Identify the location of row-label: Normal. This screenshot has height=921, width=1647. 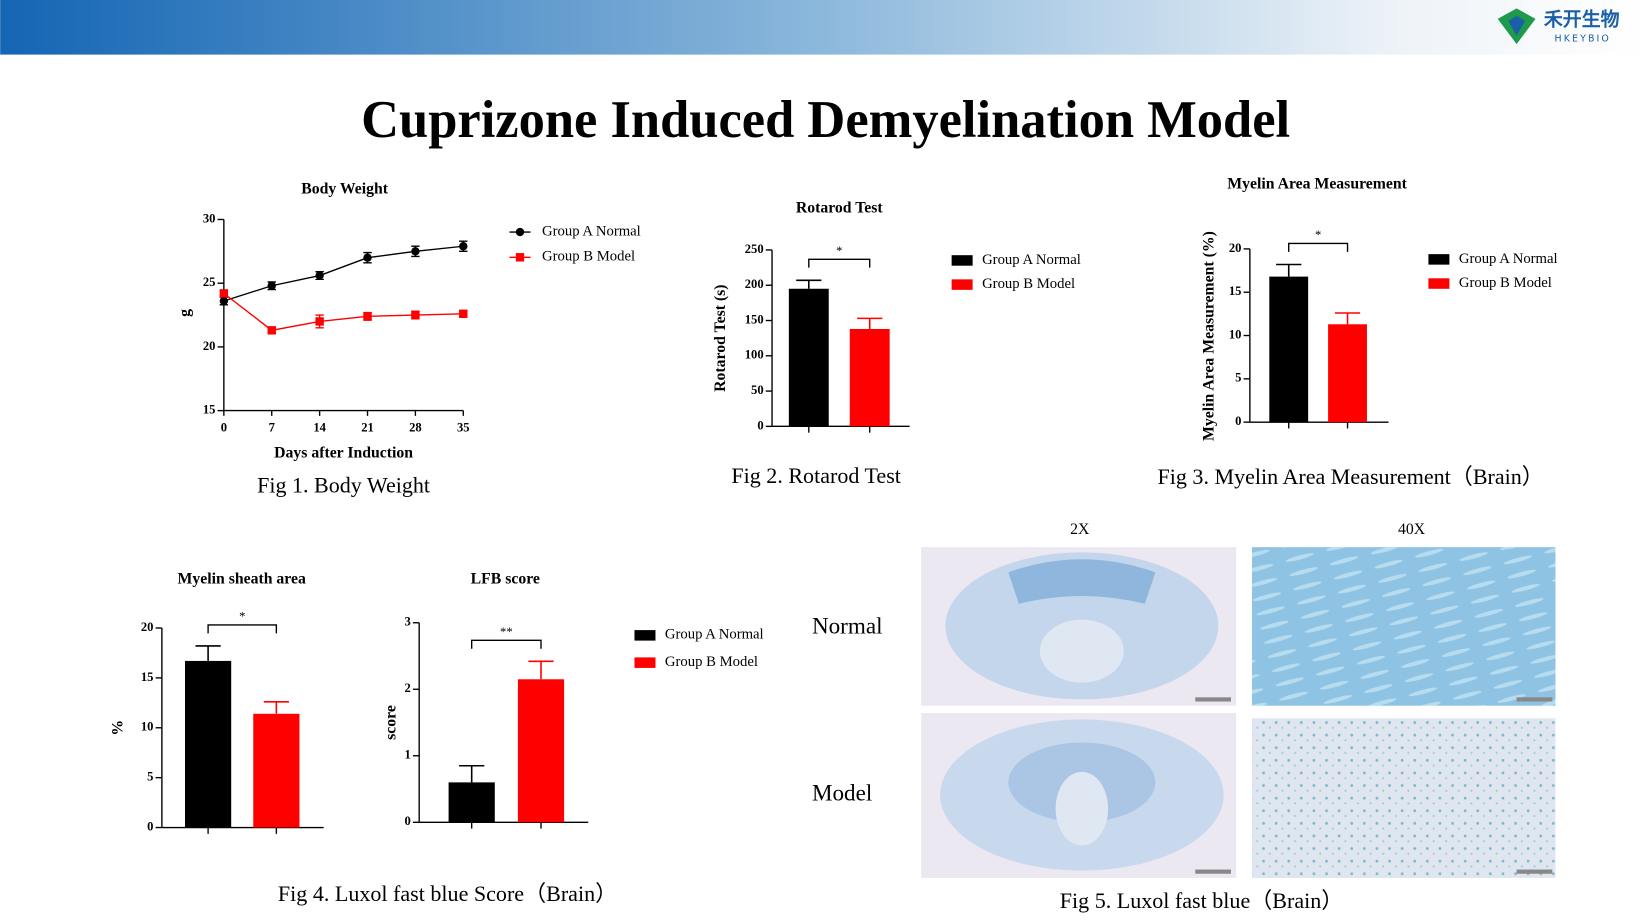
(847, 625).